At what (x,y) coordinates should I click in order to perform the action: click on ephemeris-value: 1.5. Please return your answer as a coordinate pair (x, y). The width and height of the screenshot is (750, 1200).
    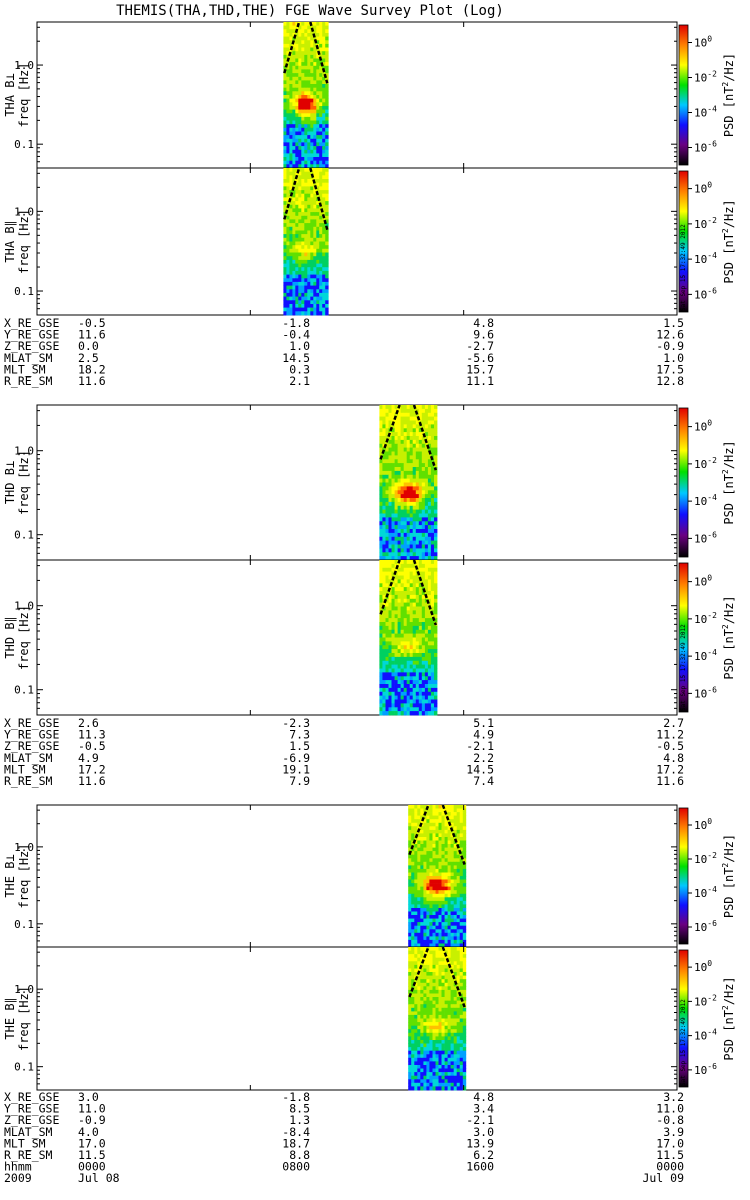
    Looking at the image, I should click on (673, 323).